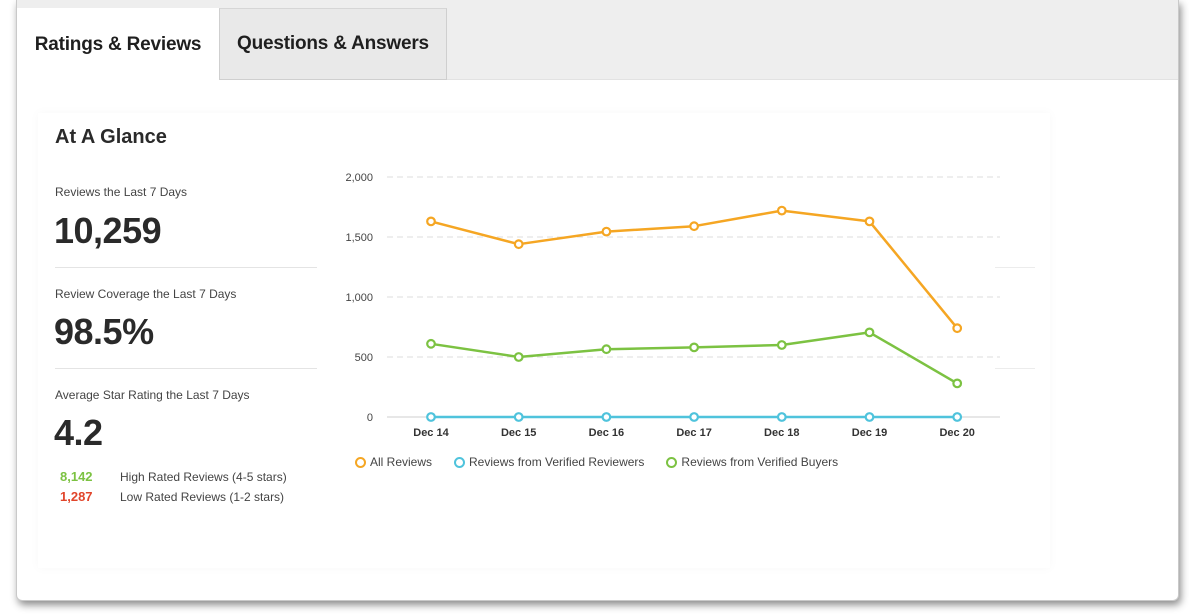 This screenshot has height=615, width=1189. I want to click on high-rated-count: 8,142, so click(76, 476).